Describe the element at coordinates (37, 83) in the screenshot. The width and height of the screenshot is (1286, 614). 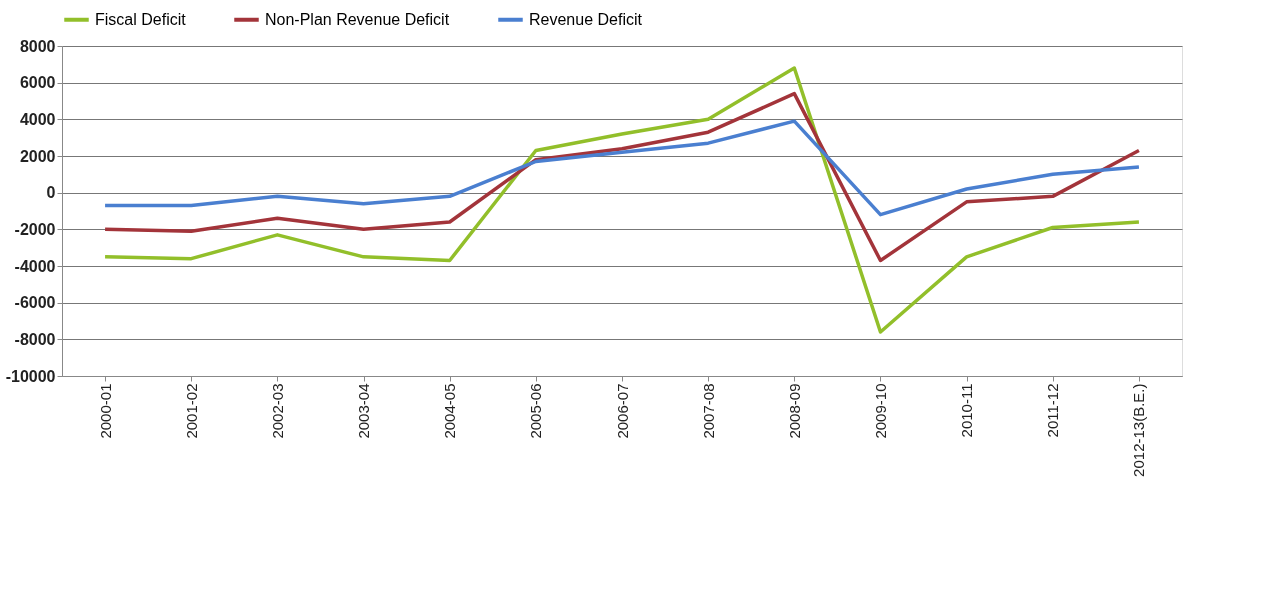
I see `y-tick-label: 6000` at that location.